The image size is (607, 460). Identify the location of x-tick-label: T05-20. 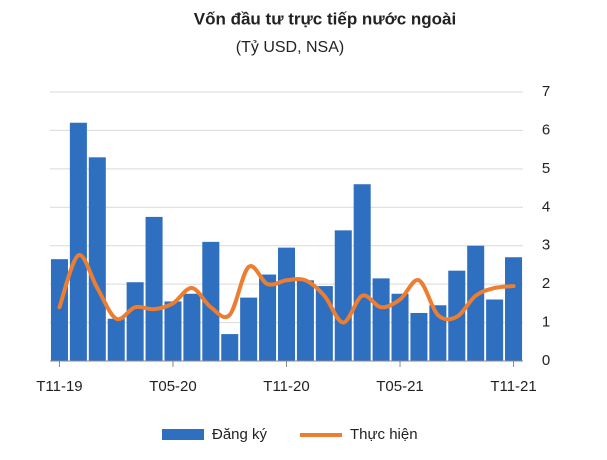
(173, 386).